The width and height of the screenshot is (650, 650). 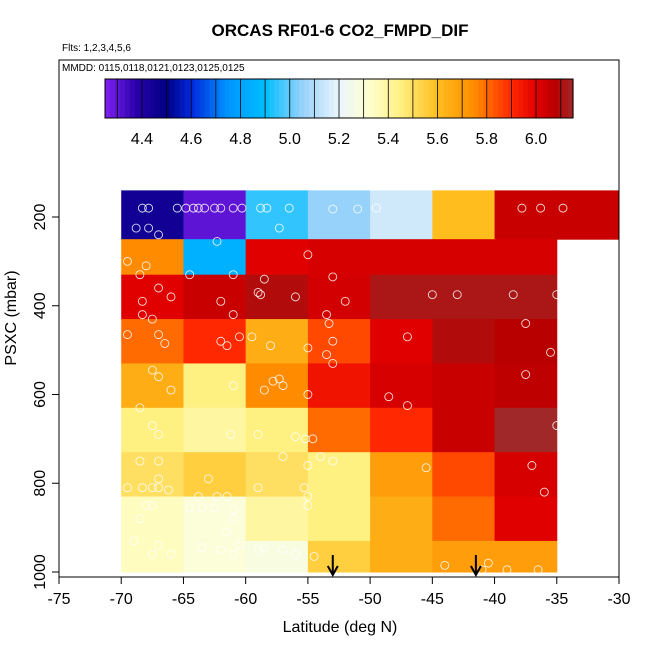 I want to click on latitude-arrows, so click(x=404, y=566).